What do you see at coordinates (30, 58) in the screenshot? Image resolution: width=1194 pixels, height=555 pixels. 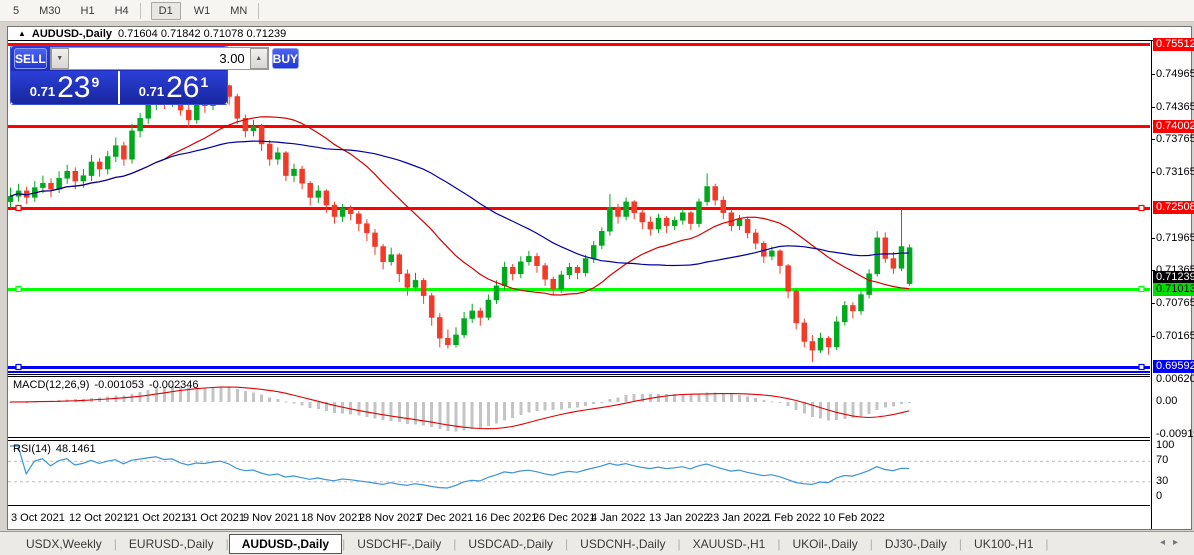 I see `sell-button: SELL` at bounding box center [30, 58].